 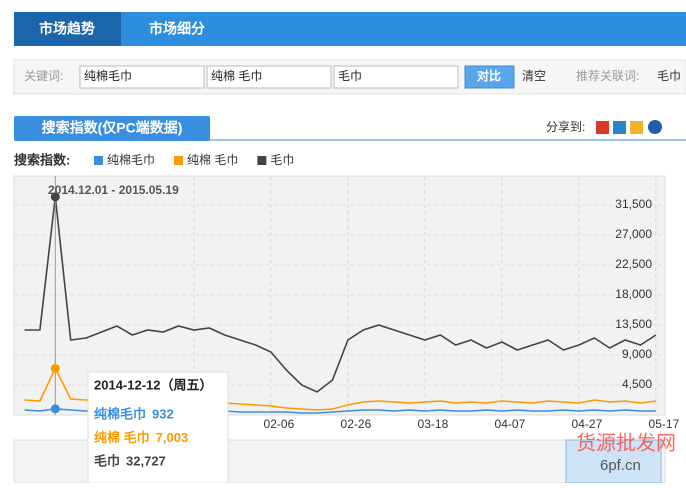 I want to click on x-tick-label: 02-26, so click(x=356, y=424).